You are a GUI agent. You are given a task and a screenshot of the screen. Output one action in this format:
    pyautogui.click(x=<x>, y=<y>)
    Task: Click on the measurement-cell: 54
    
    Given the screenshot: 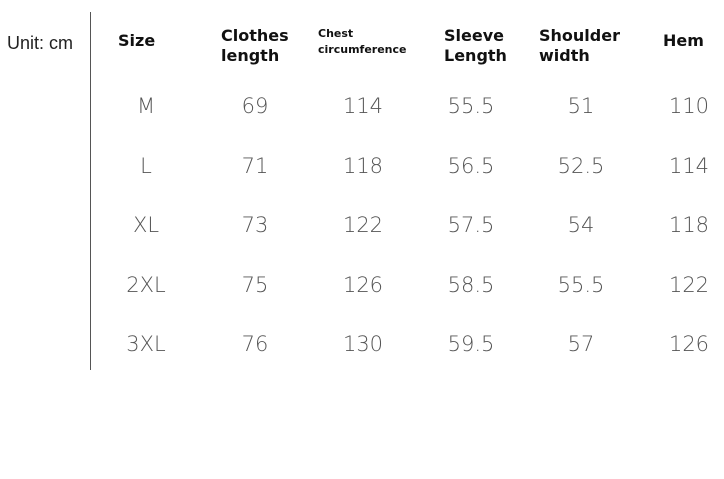 What is the action you would take?
    pyautogui.click(x=581, y=225)
    